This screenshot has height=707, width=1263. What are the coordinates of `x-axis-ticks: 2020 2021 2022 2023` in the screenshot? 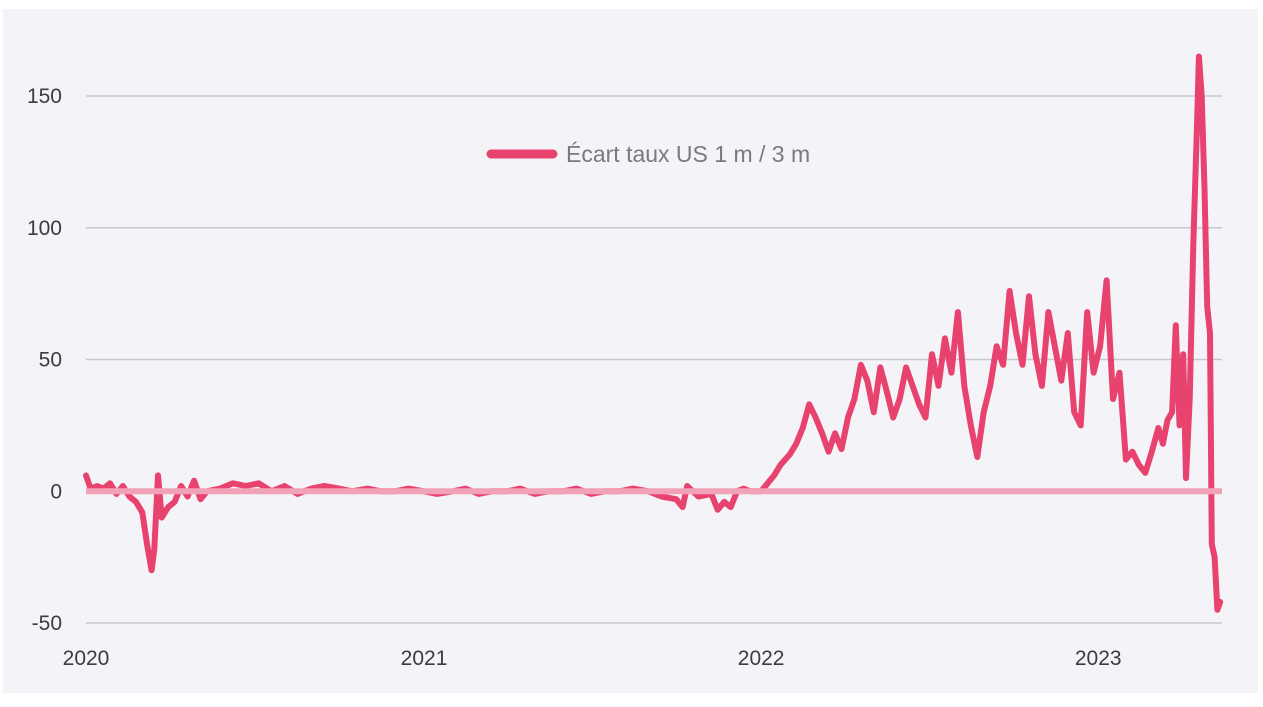 It's located at (592, 658).